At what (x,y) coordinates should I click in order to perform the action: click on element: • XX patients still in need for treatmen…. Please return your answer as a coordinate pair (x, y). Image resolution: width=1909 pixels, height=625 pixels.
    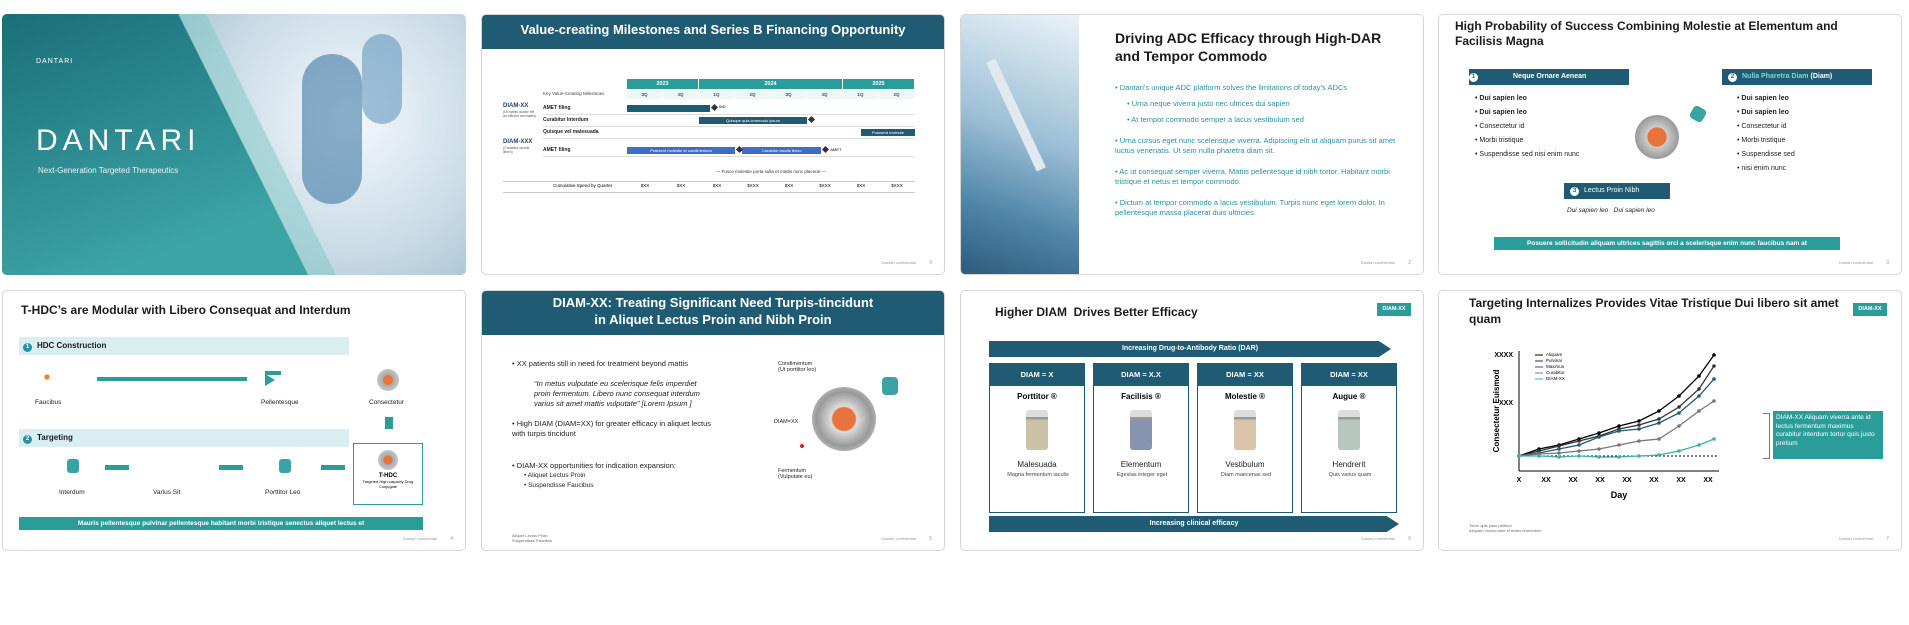
    Looking at the image, I should click on (600, 363).